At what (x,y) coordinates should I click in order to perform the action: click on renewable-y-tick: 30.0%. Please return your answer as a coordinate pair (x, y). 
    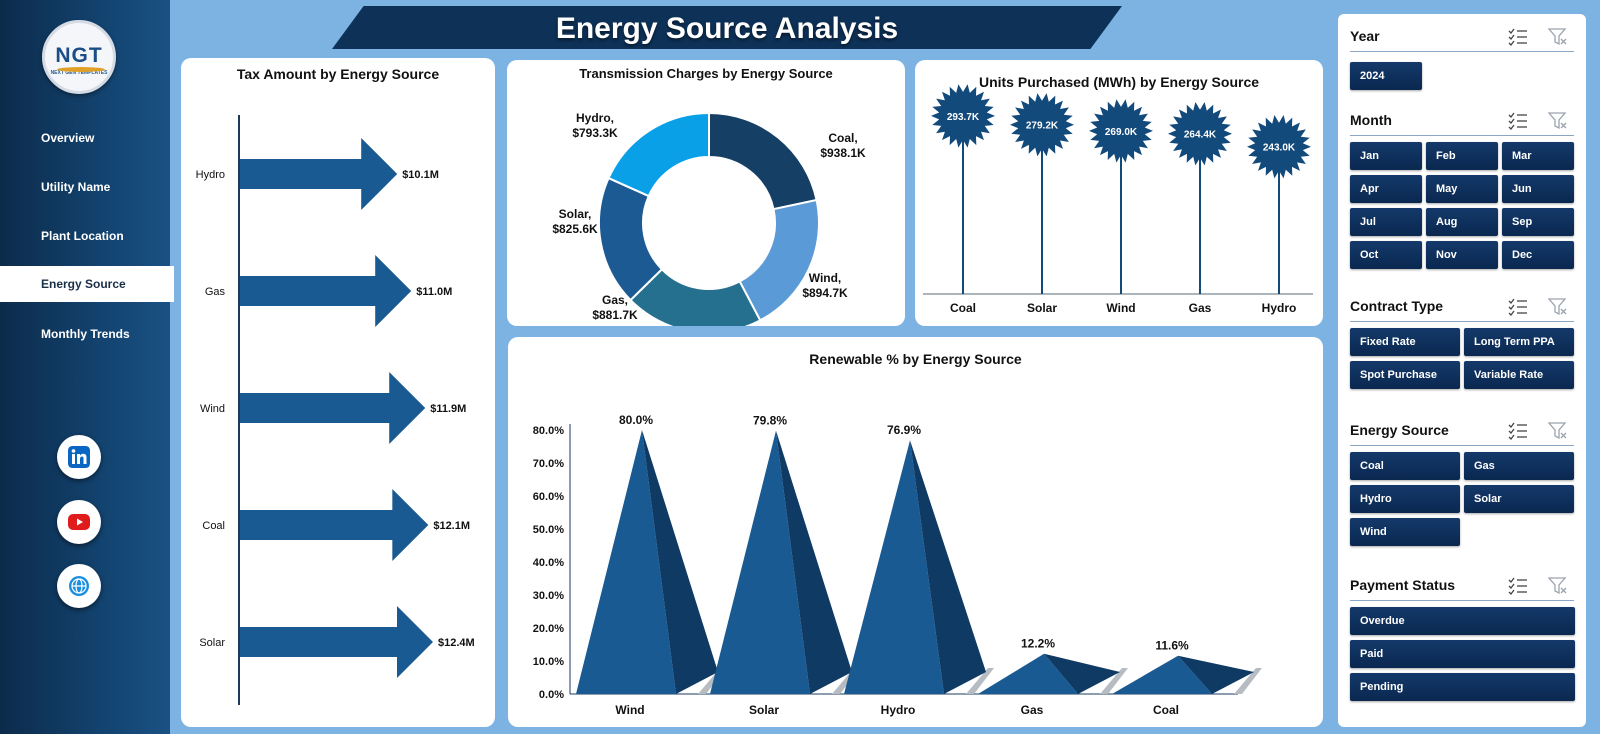
    Looking at the image, I should click on (548, 596).